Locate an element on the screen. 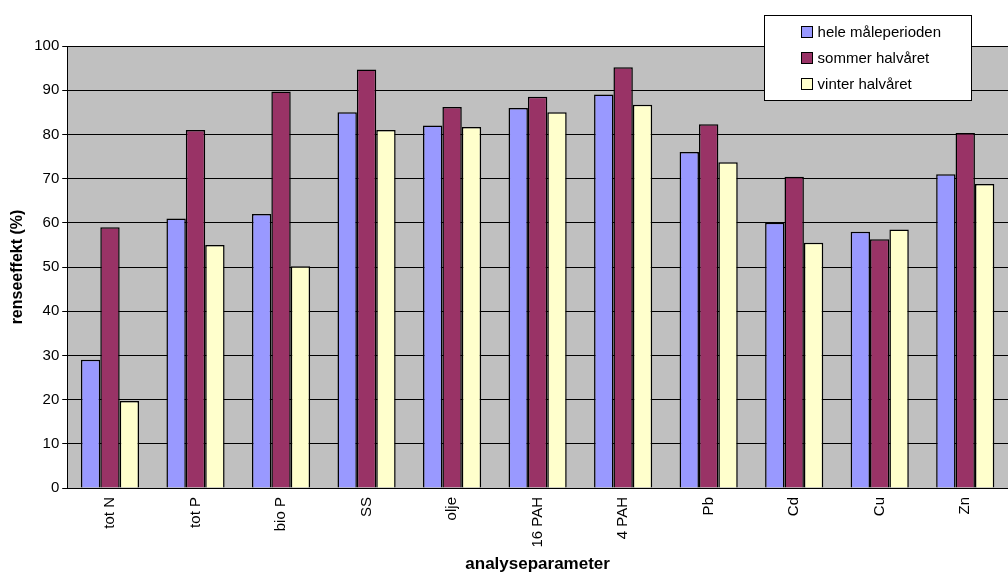  y-tick-label: 20 is located at coordinates (51, 398).